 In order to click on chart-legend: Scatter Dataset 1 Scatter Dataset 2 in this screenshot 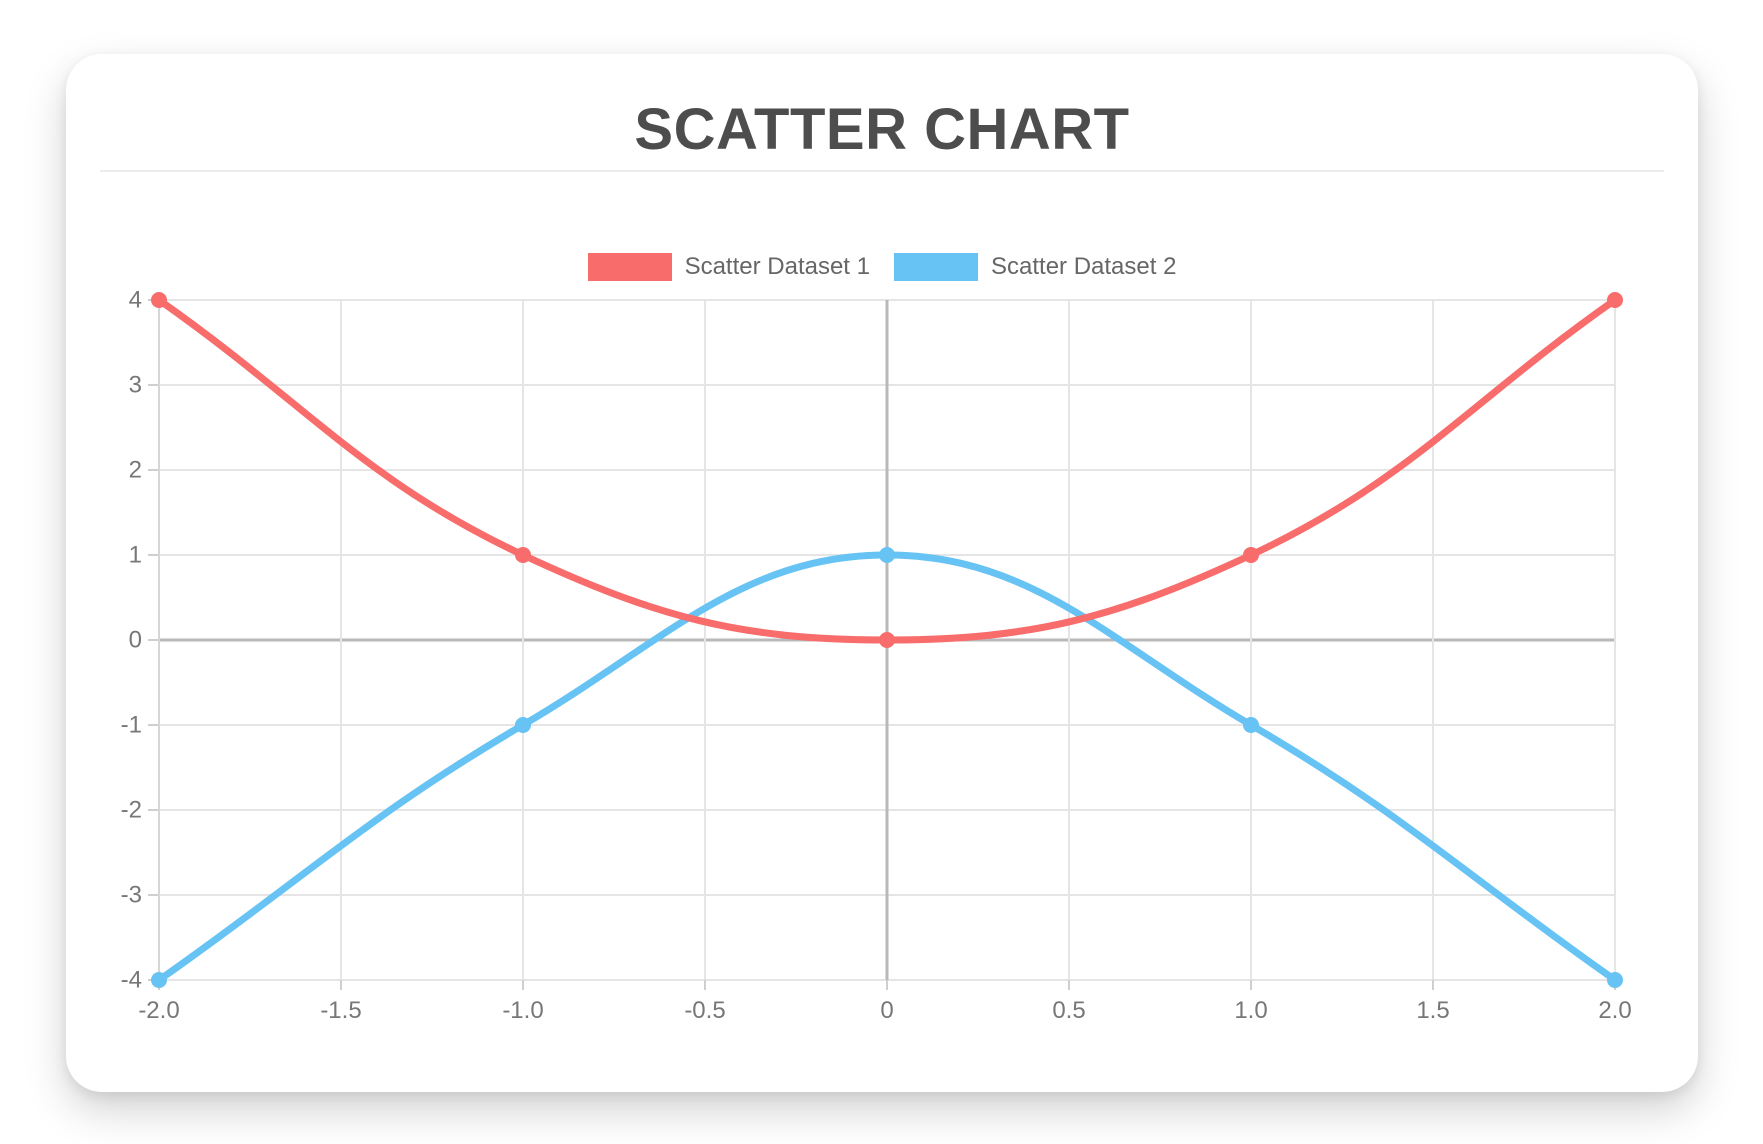, I will do `click(882, 267)`.